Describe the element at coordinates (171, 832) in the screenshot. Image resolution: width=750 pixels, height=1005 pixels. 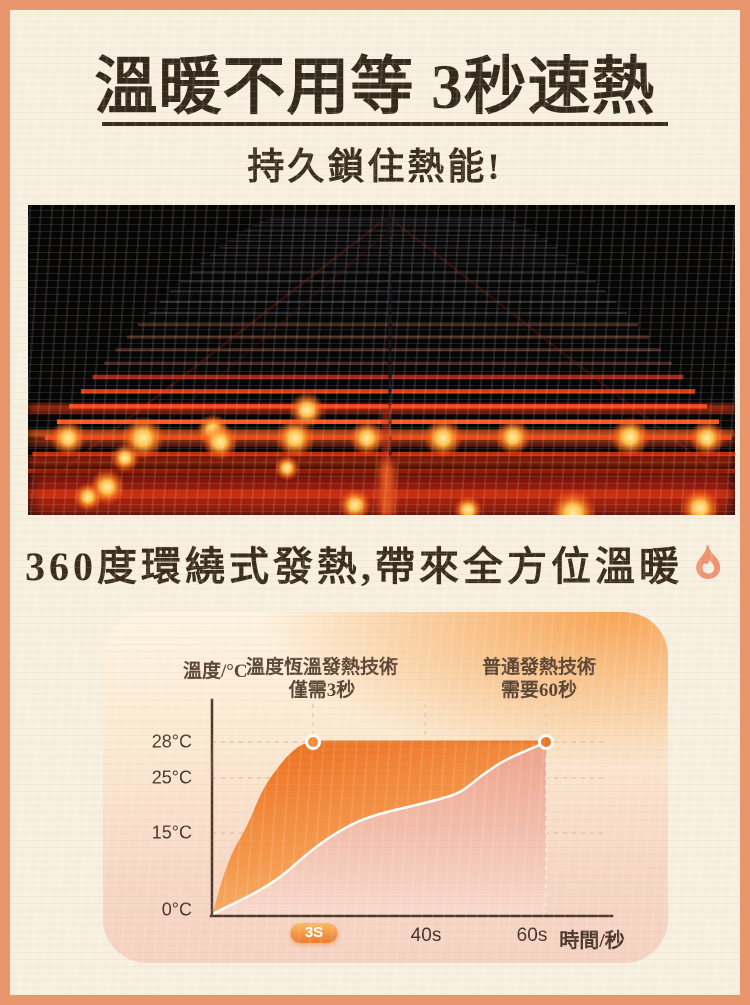
I see `ytick-15: 15°C` at that location.